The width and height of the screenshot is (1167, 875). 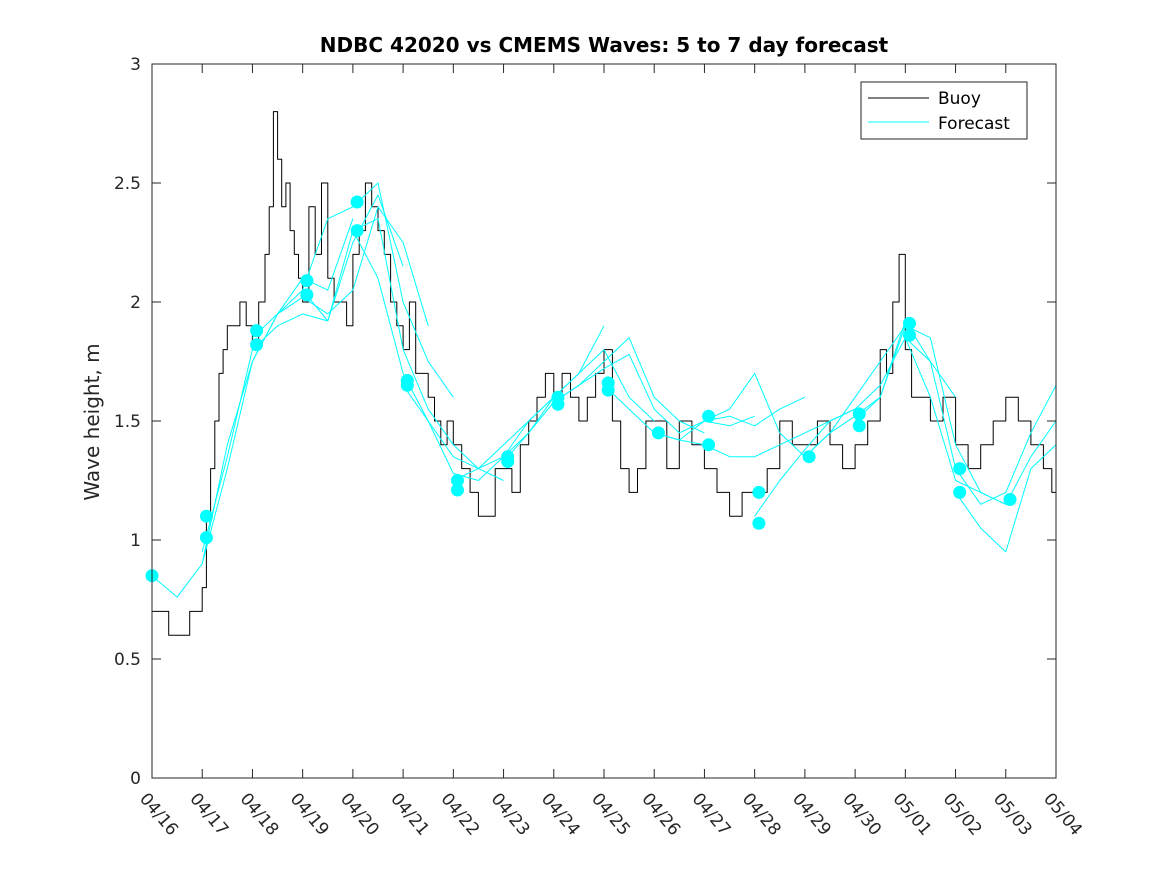 I want to click on y-axis-label: Wave height, m, so click(x=92, y=421).